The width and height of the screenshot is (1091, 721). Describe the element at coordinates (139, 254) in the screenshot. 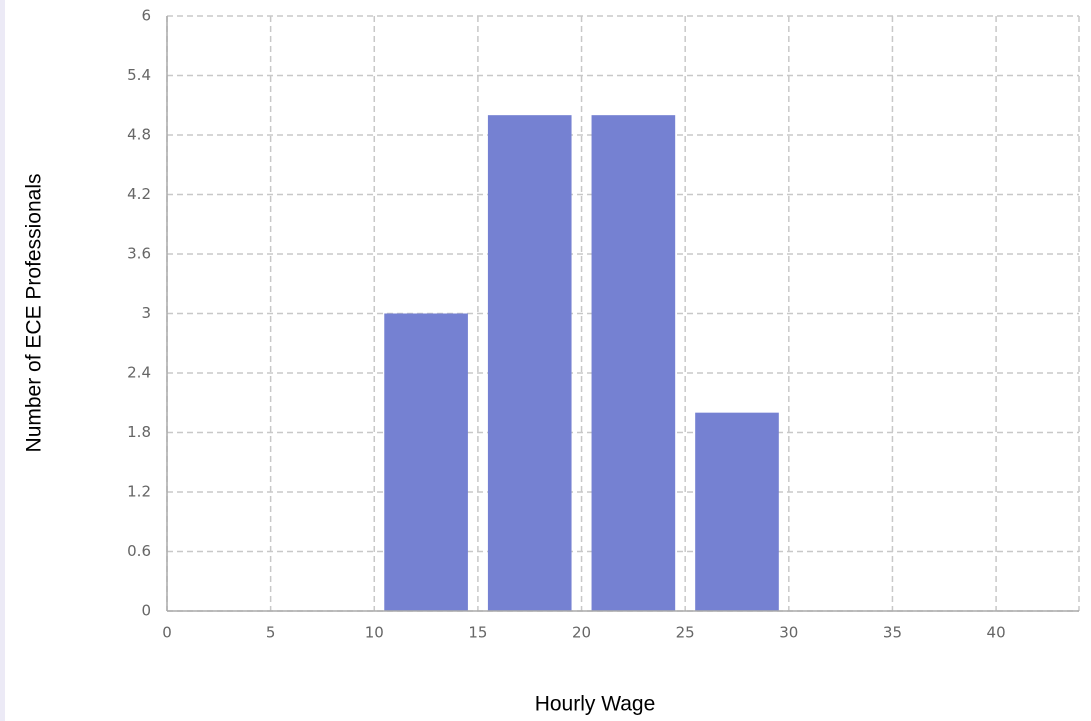

I see `y-tick-label: 3.6` at that location.